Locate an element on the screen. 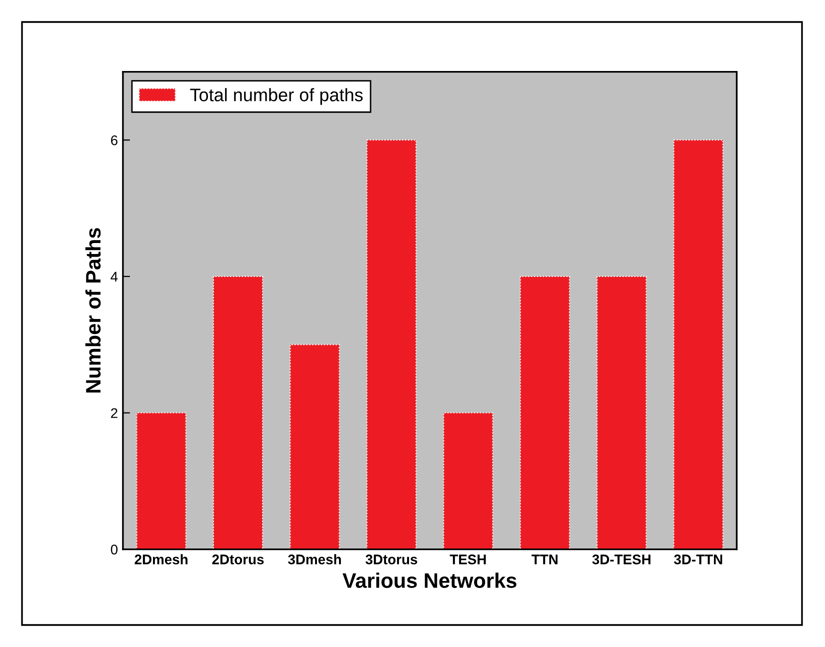 The image size is (825, 647). y-tick-label: 6 is located at coordinates (114, 140).